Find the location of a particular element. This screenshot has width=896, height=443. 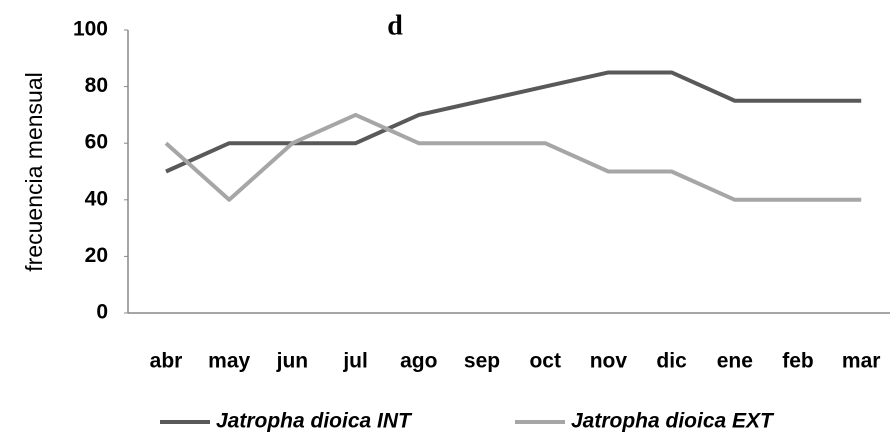

x-tick-label: dic is located at coordinates (671, 361).